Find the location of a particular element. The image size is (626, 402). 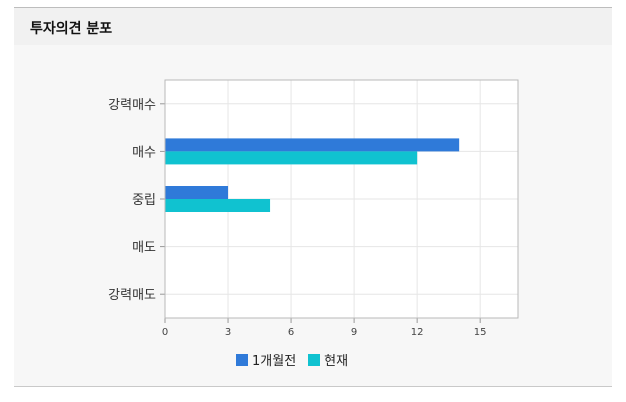

legend-label-prev: 1개월전 is located at coordinates (274, 361).